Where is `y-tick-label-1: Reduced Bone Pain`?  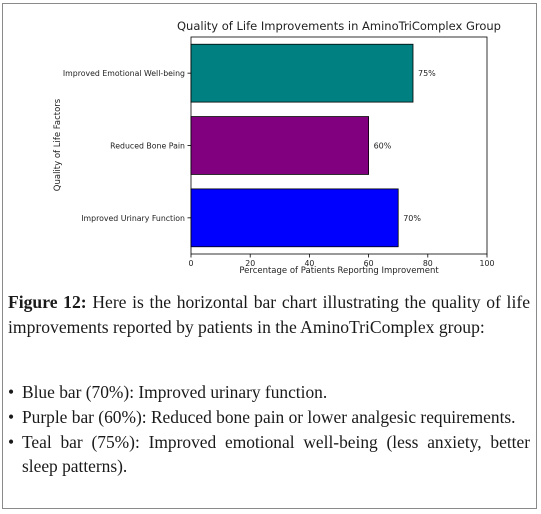
y-tick-label-1: Reduced Bone Pain is located at coordinates (147, 146).